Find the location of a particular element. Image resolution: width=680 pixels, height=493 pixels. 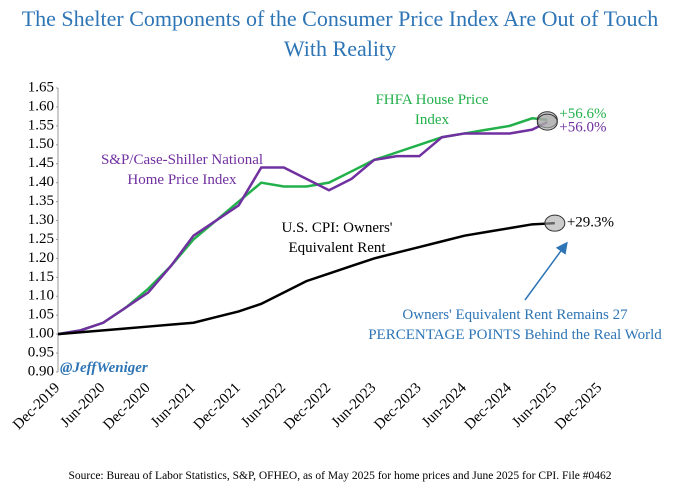

y-tick-label: 1.35 is located at coordinates (41, 201).